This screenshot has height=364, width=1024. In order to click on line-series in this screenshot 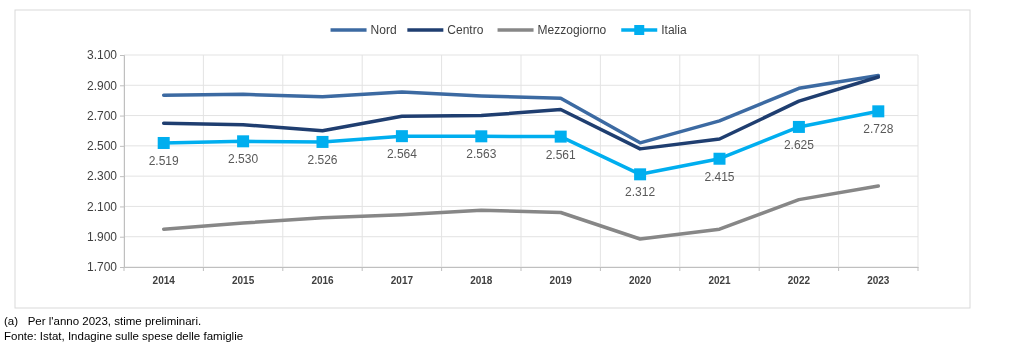, I will do `click(521, 212)`.